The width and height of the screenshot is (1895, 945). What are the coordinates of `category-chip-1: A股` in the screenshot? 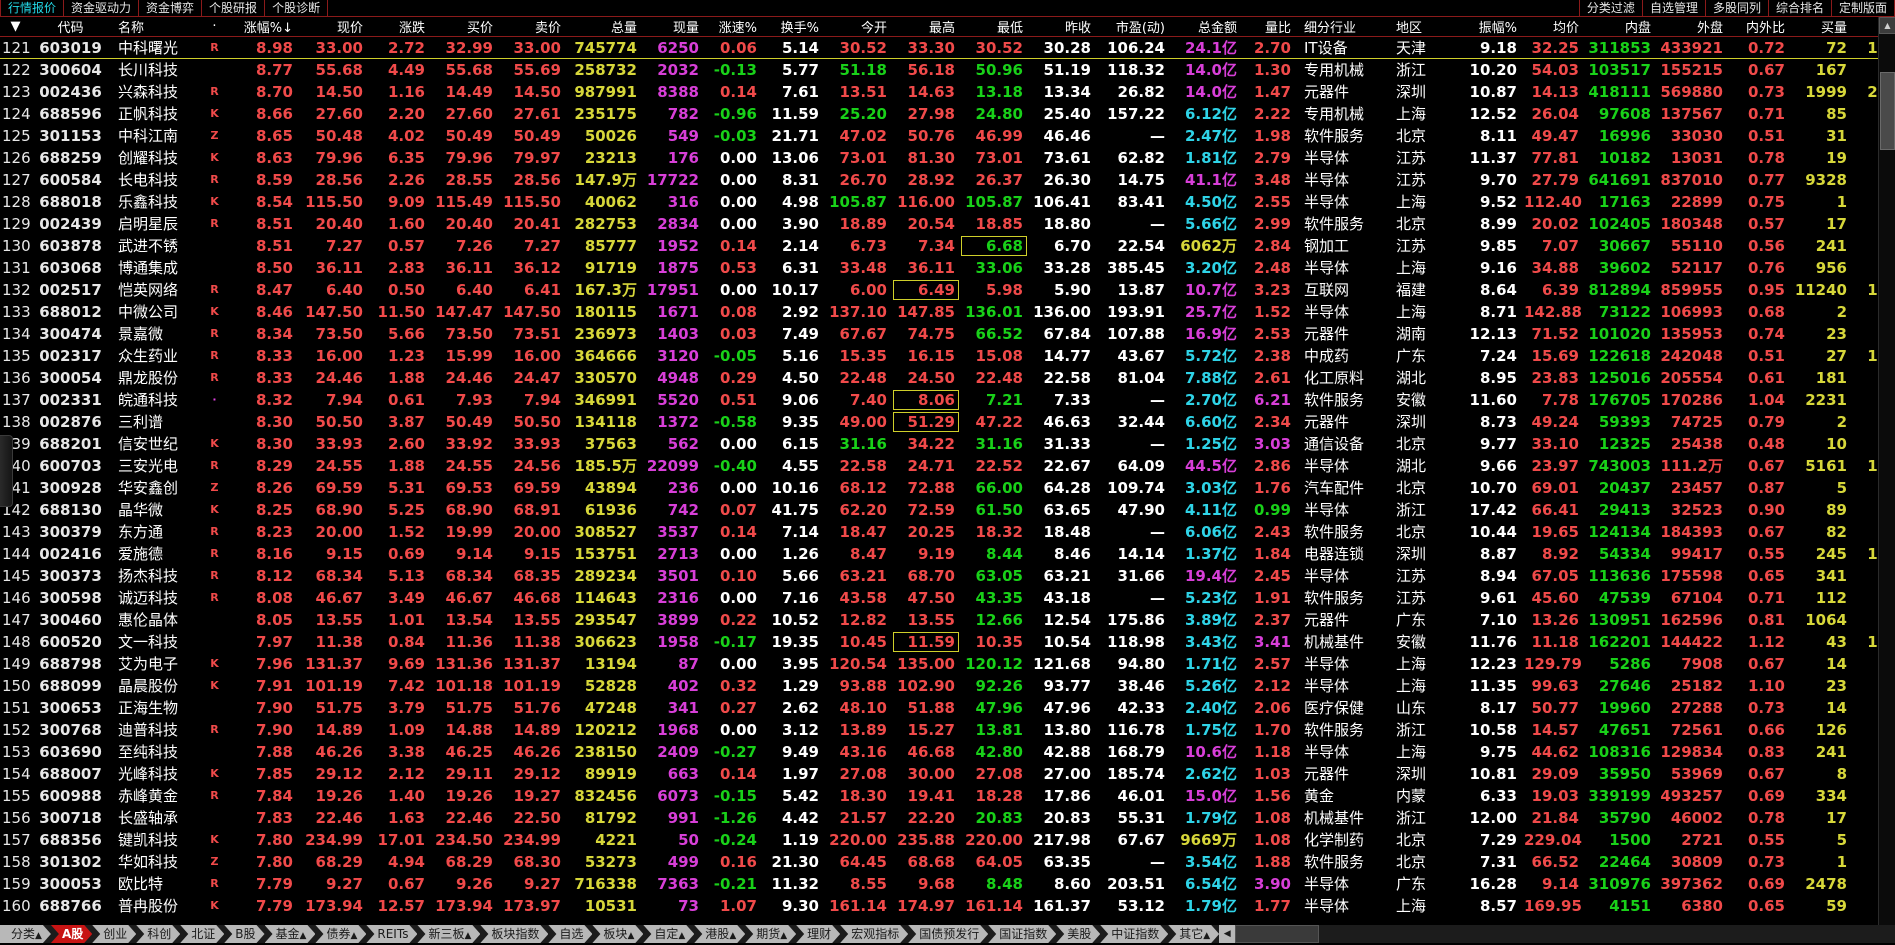 It's located at (71, 934).